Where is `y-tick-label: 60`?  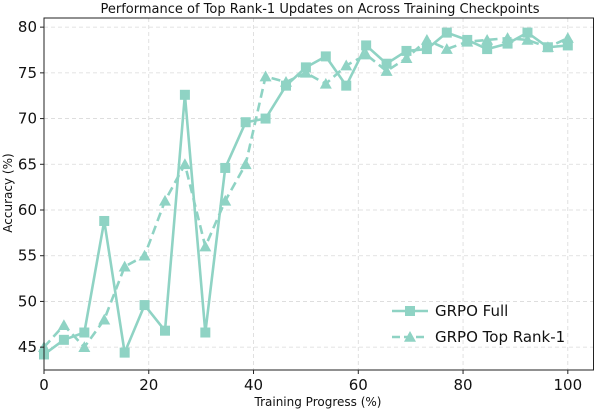
y-tick-label: 60 is located at coordinates (27, 210).